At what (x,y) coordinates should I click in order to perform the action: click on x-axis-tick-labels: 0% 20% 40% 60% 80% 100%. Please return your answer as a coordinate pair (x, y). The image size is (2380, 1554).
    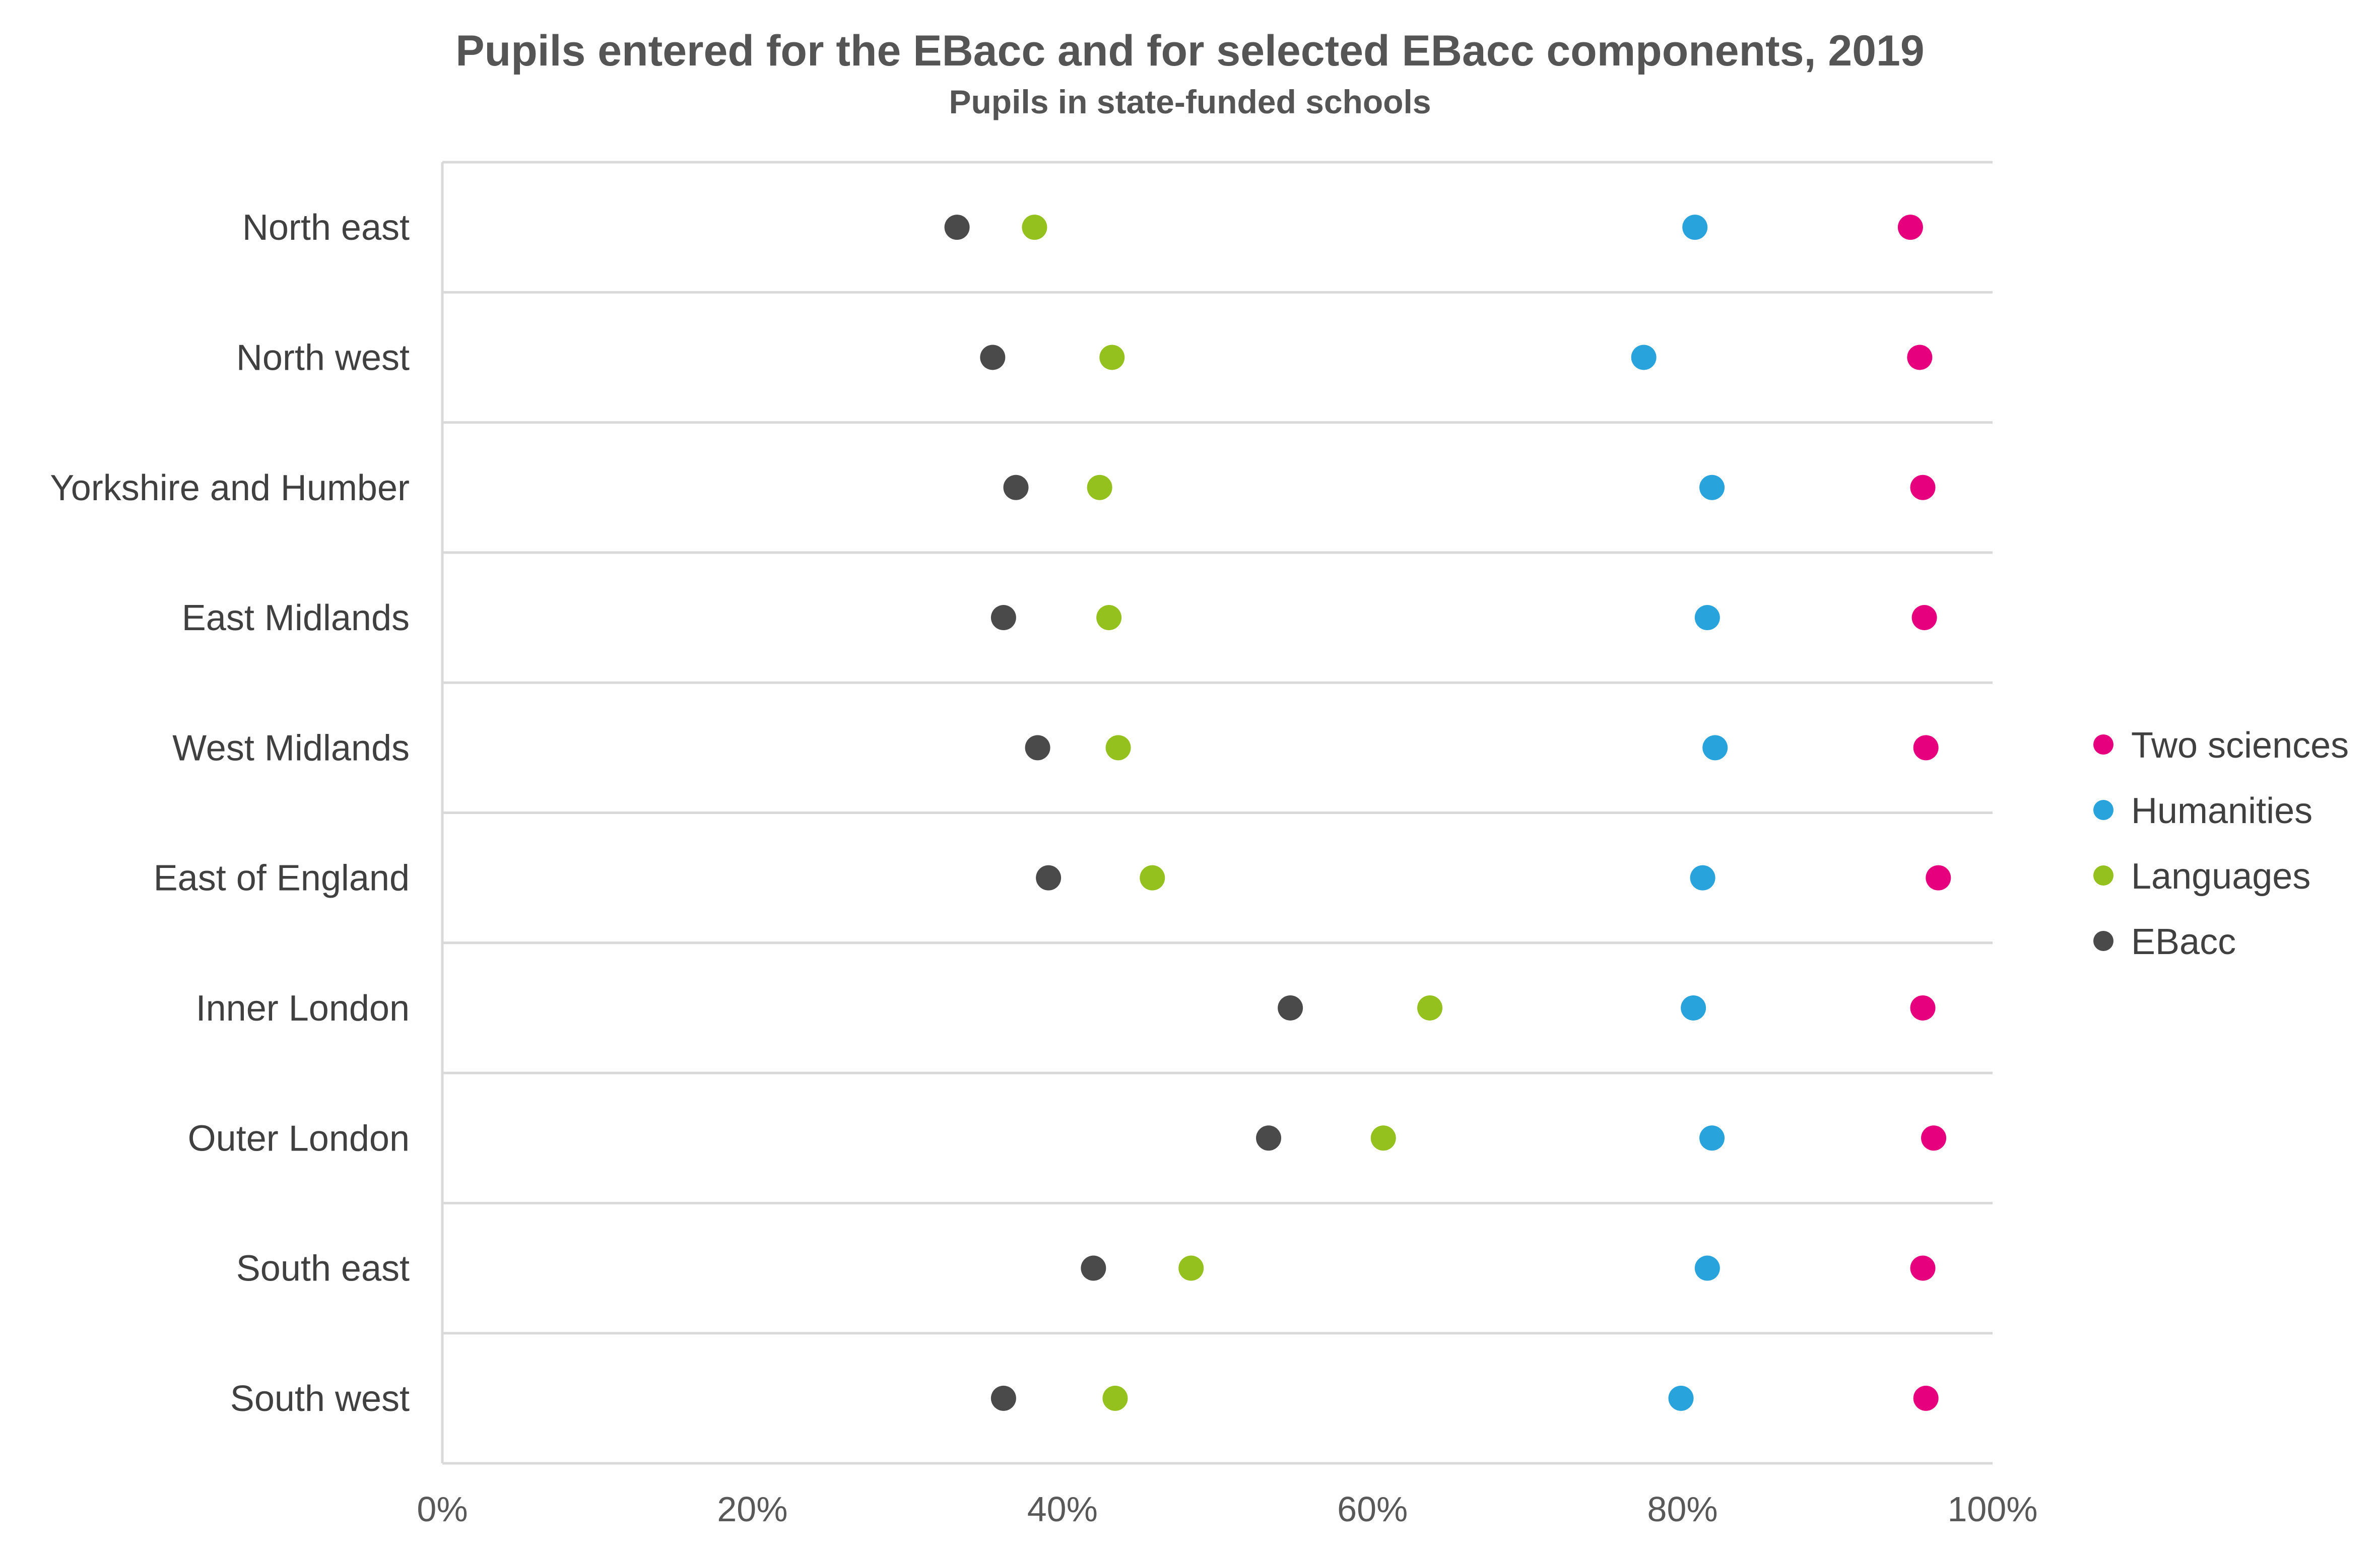
    Looking at the image, I should click on (1227, 1509).